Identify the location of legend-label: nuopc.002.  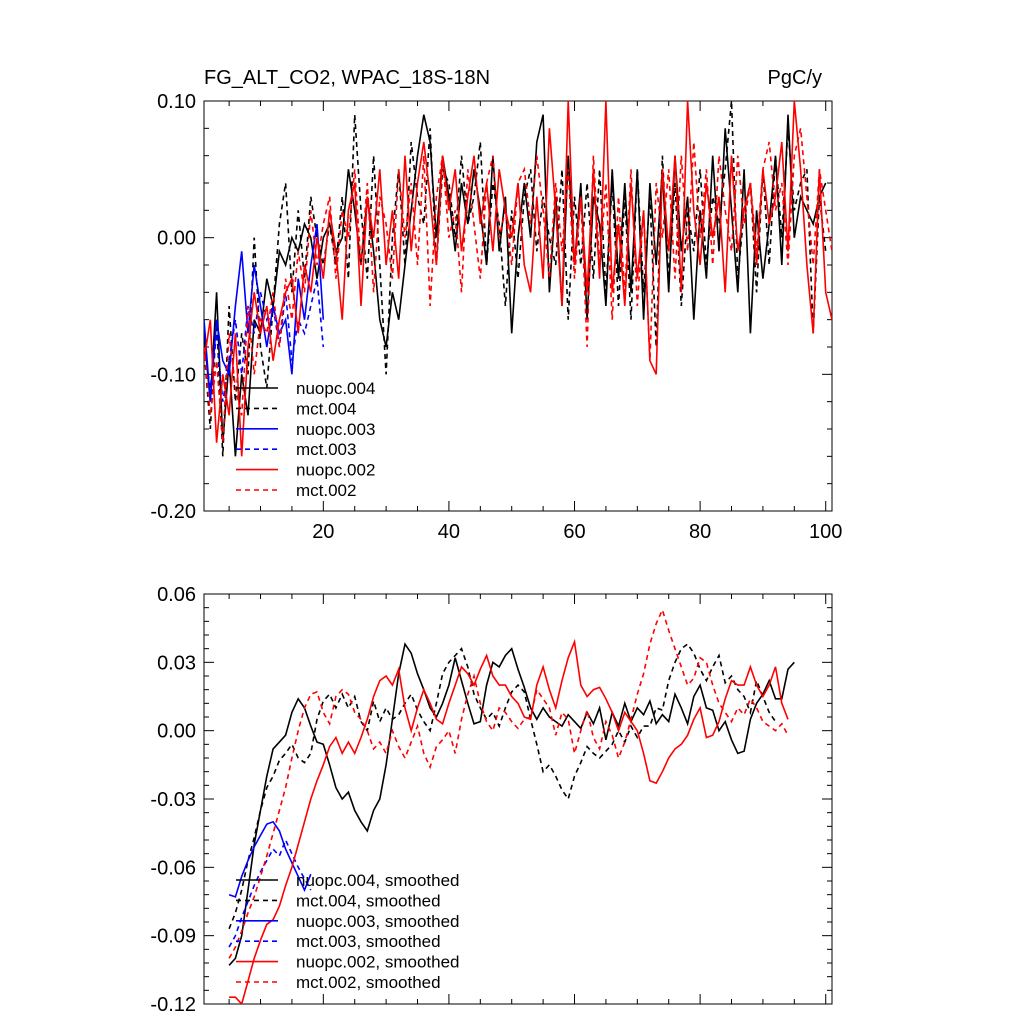
(335, 470).